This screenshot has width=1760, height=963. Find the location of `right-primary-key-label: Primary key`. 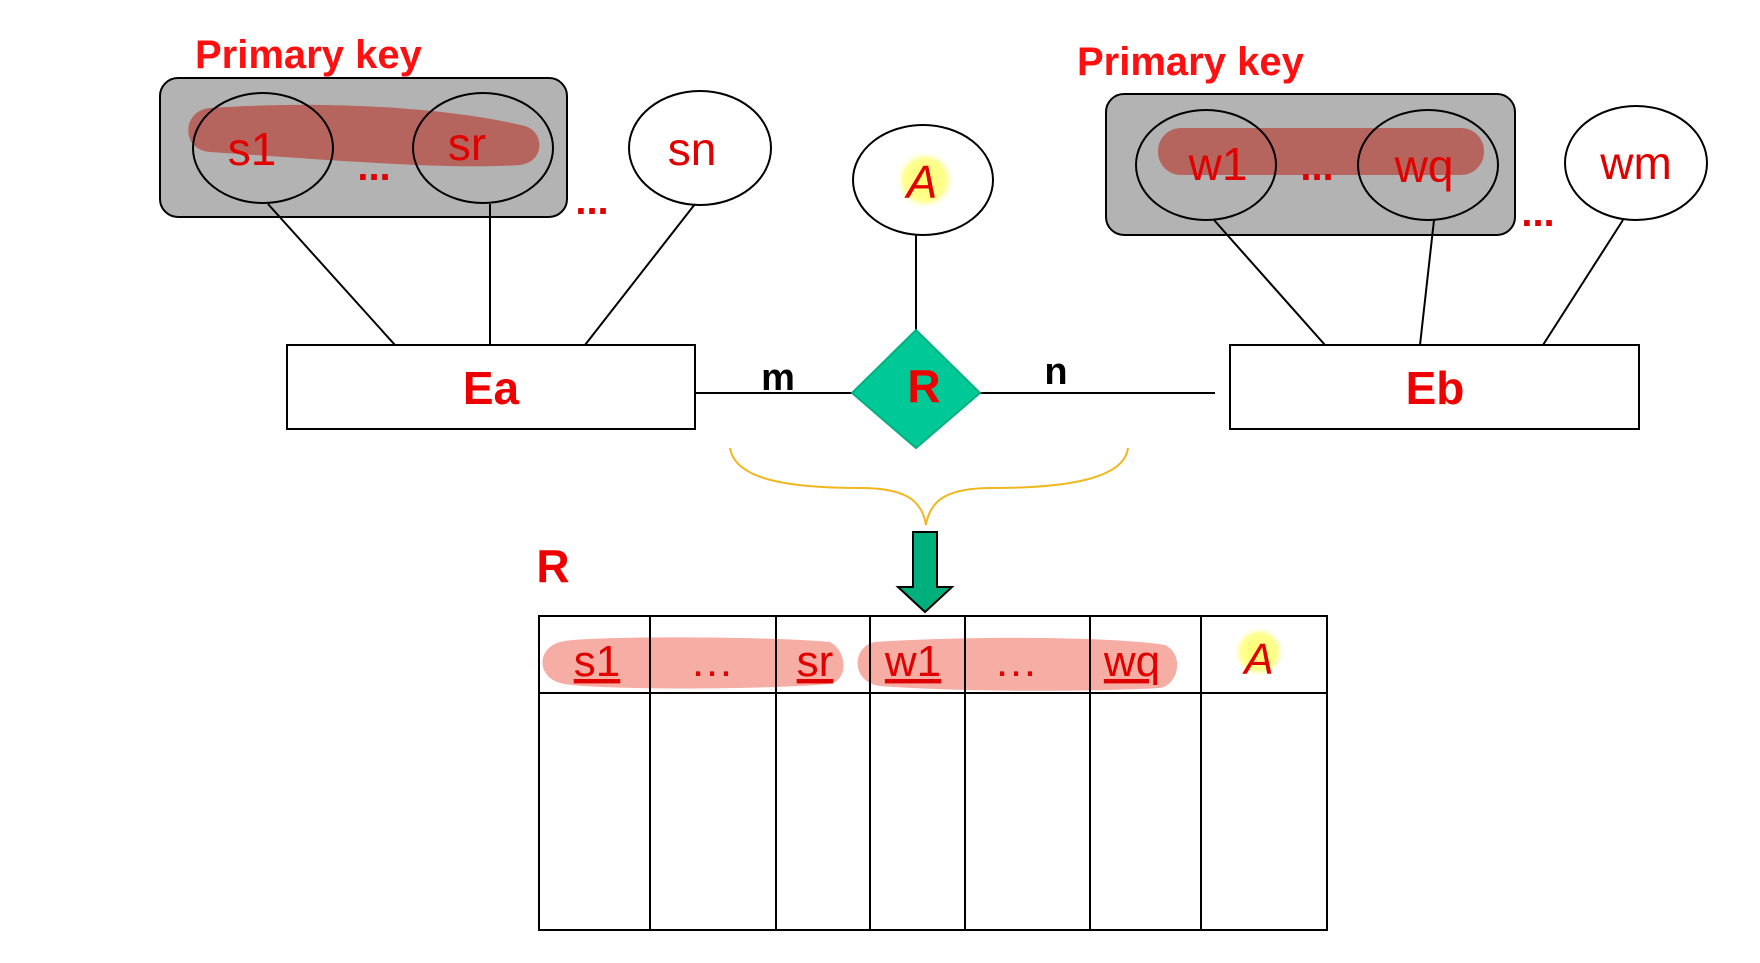

right-primary-key-label: Primary key is located at coordinates (1191, 62).